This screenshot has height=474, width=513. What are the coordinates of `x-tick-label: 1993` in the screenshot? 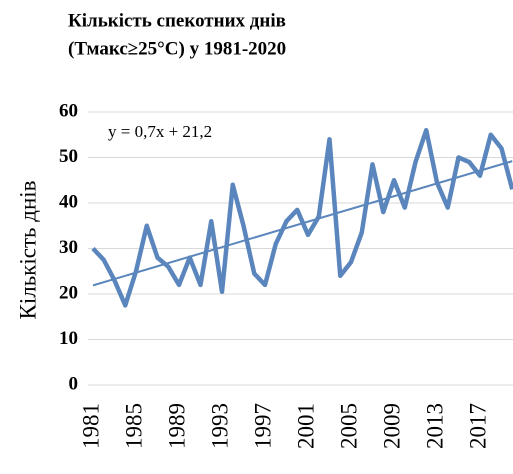 It's located at (219, 426).